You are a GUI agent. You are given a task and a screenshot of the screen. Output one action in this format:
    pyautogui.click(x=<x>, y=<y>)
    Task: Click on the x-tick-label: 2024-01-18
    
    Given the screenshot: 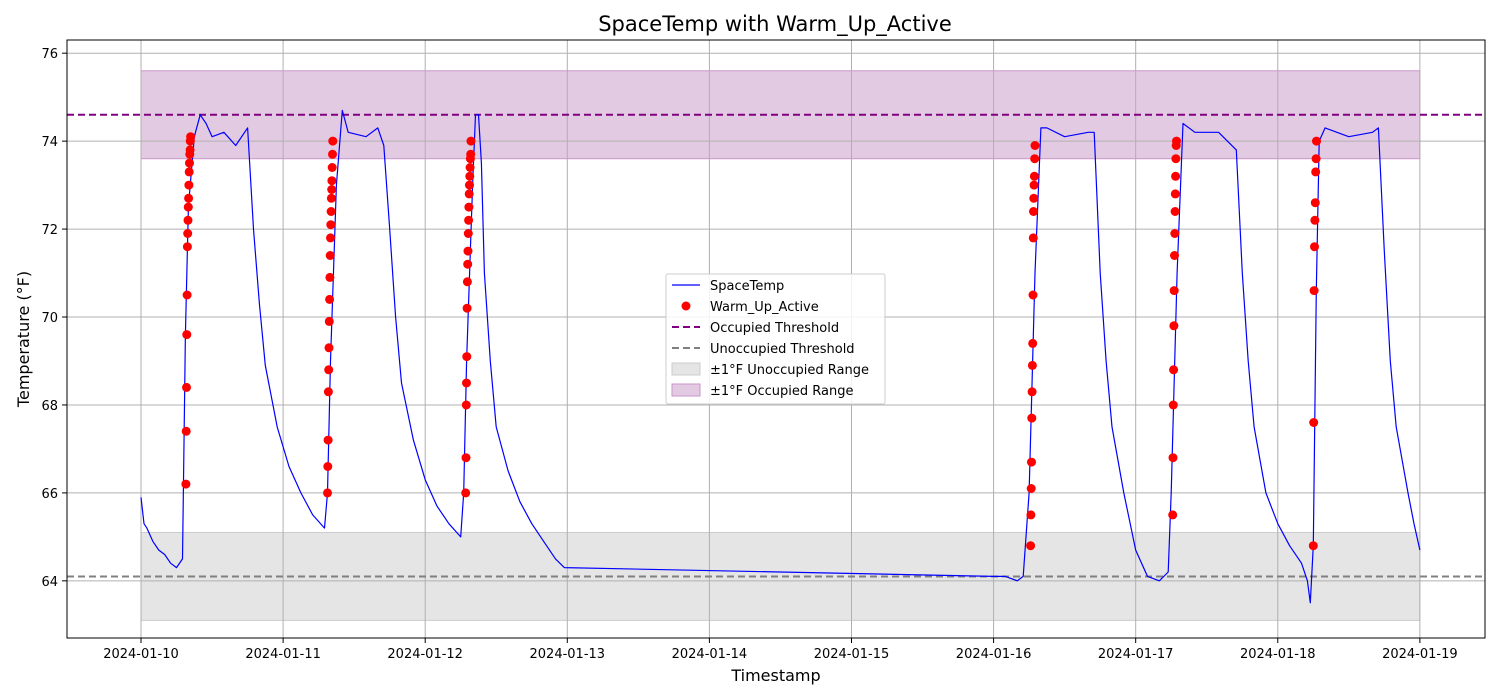 What is the action you would take?
    pyautogui.click(x=1278, y=654)
    